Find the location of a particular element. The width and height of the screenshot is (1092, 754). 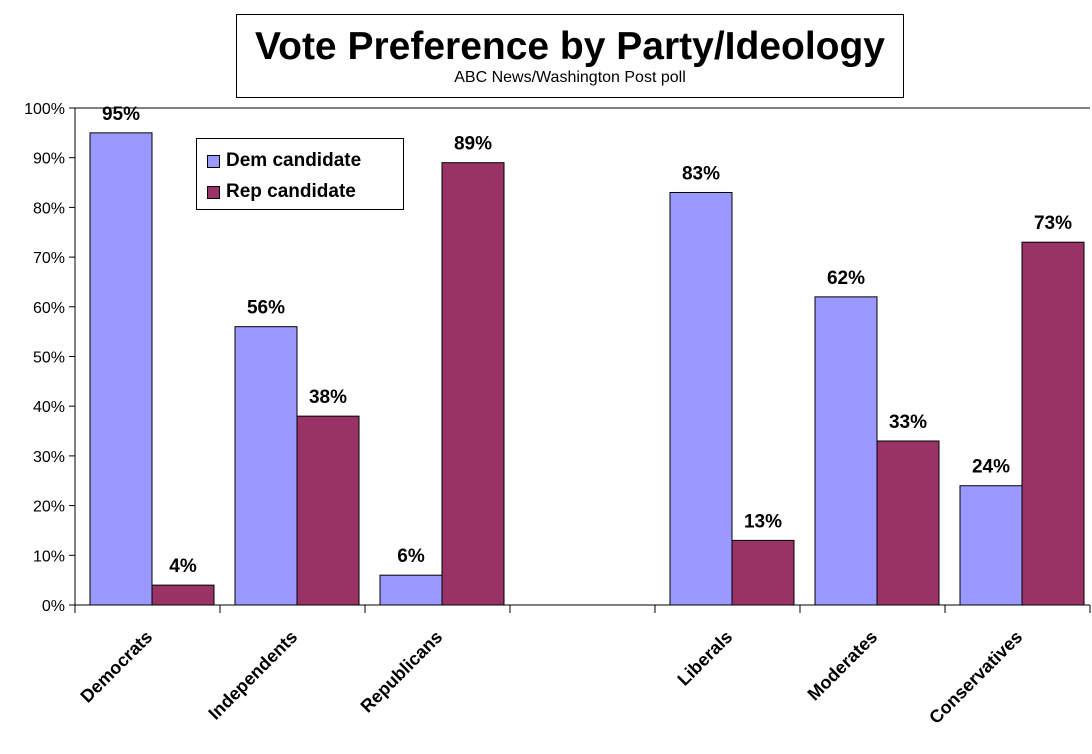

x-tick-label: Independents is located at coordinates (252, 675).